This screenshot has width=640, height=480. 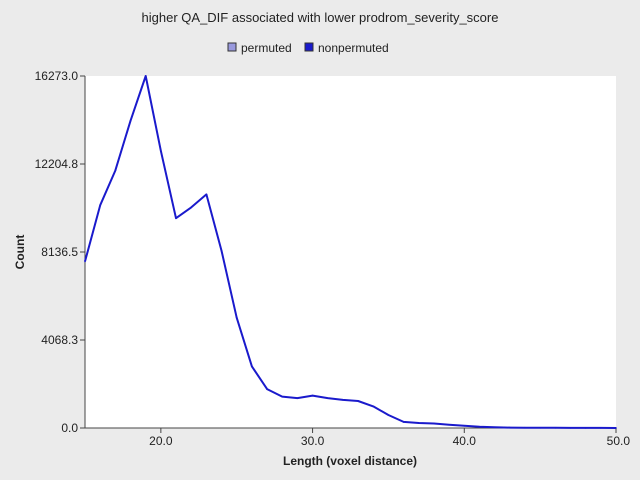 I want to click on y-tick-label: 8136.5, so click(x=59, y=252).